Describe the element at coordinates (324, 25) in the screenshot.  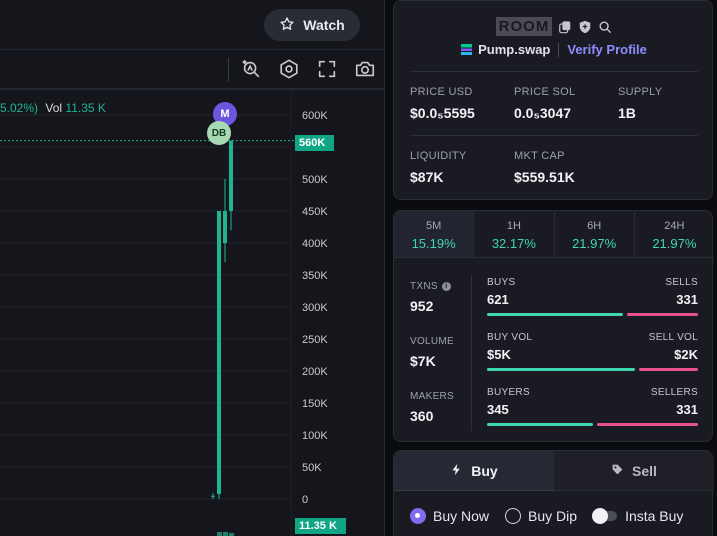
I see `watch-label: Watch` at that location.